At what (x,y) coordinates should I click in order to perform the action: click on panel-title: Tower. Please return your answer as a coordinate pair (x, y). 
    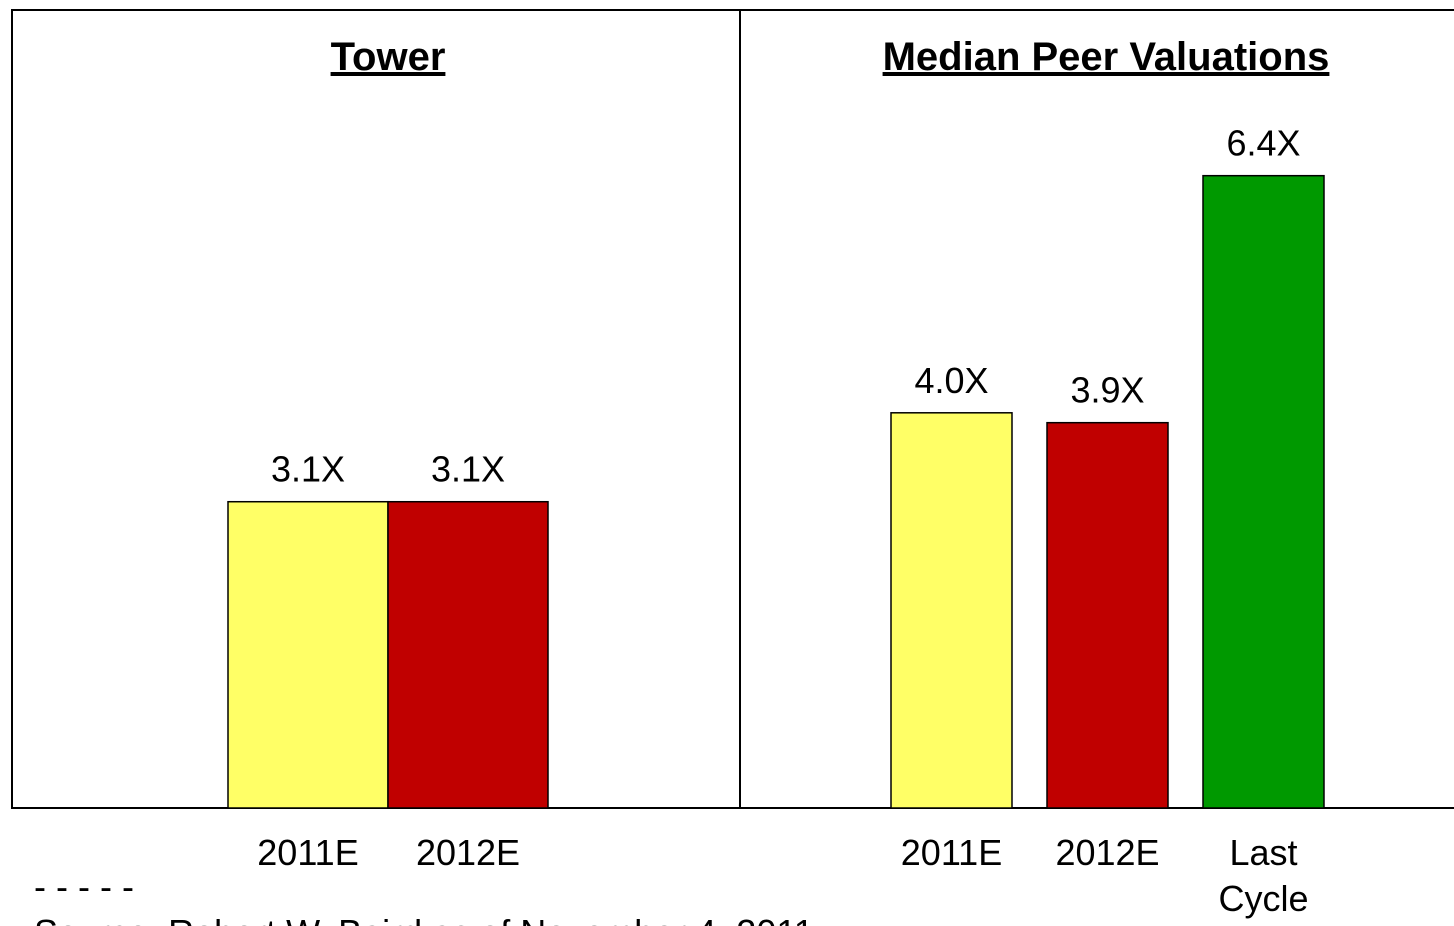
    Looking at the image, I should click on (388, 57).